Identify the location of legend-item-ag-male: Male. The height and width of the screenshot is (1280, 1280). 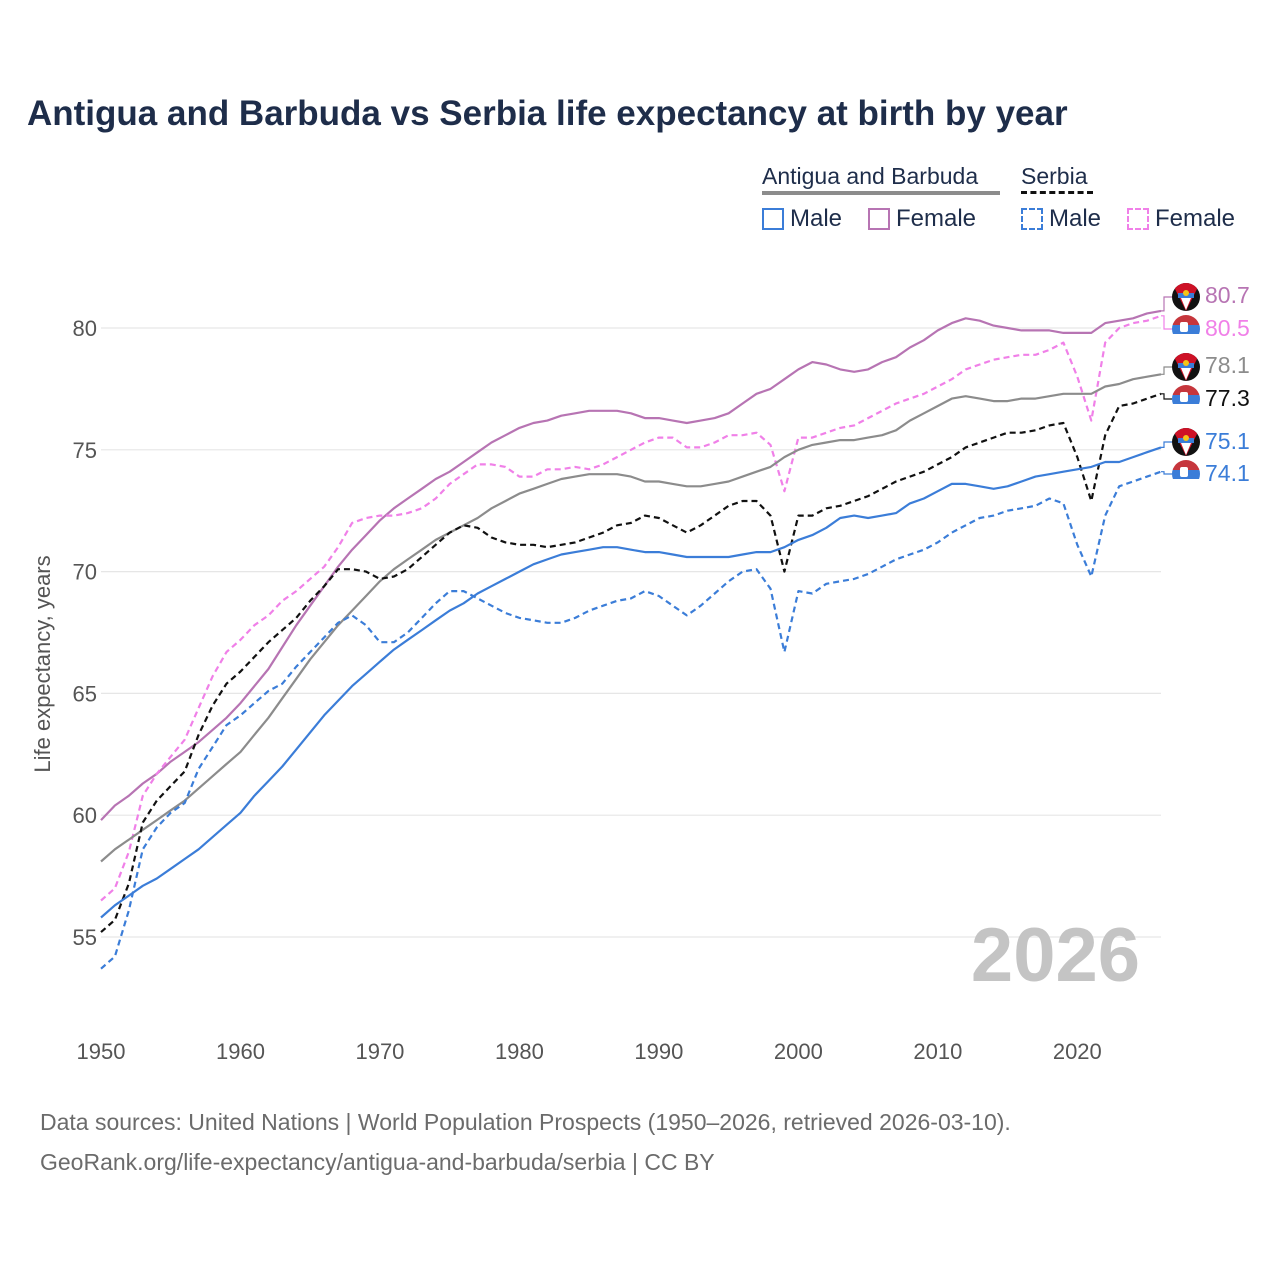
(802, 219).